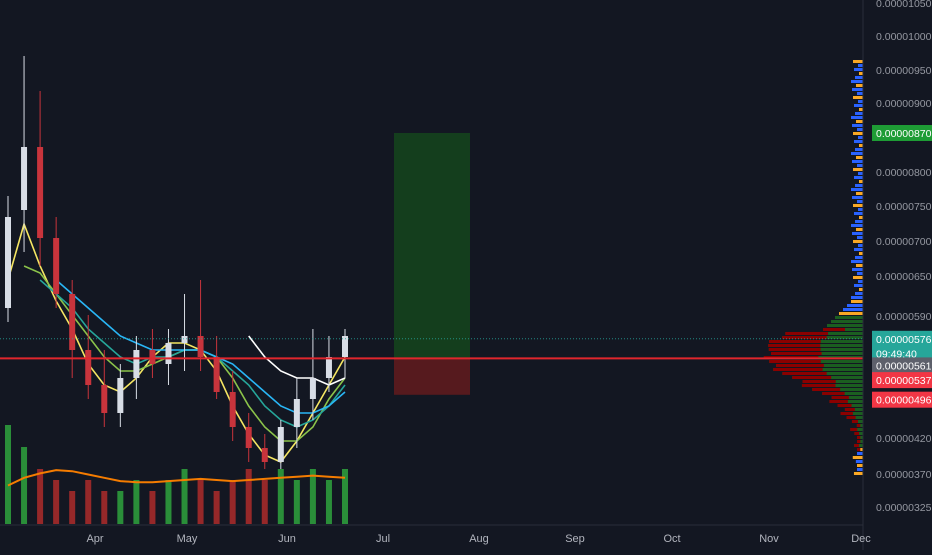 The height and width of the screenshot is (555, 932). I want to click on price-tick-label: 0.00000650, so click(904, 277).